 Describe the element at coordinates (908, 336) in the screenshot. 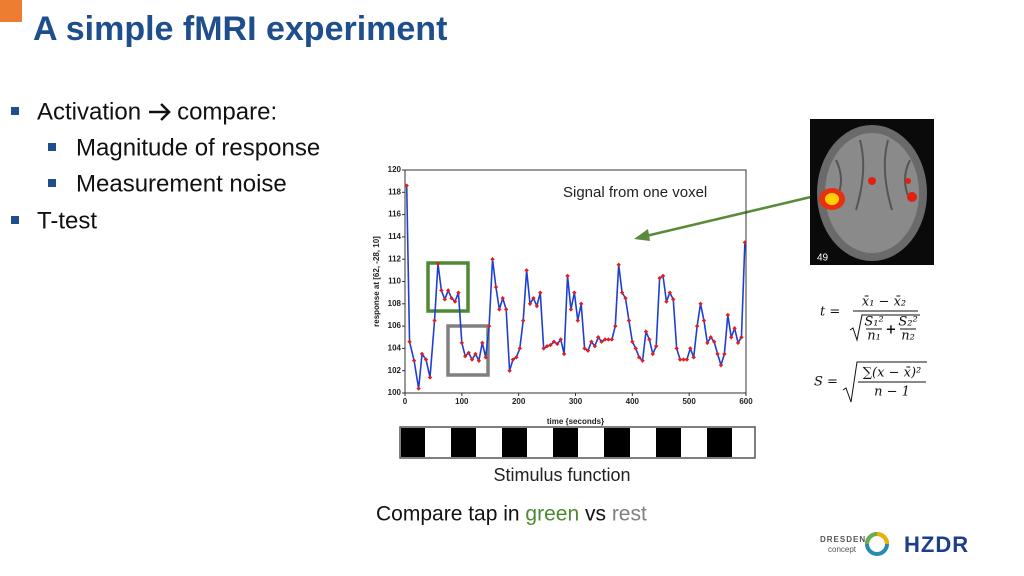

I see `formula-text: n₂` at that location.